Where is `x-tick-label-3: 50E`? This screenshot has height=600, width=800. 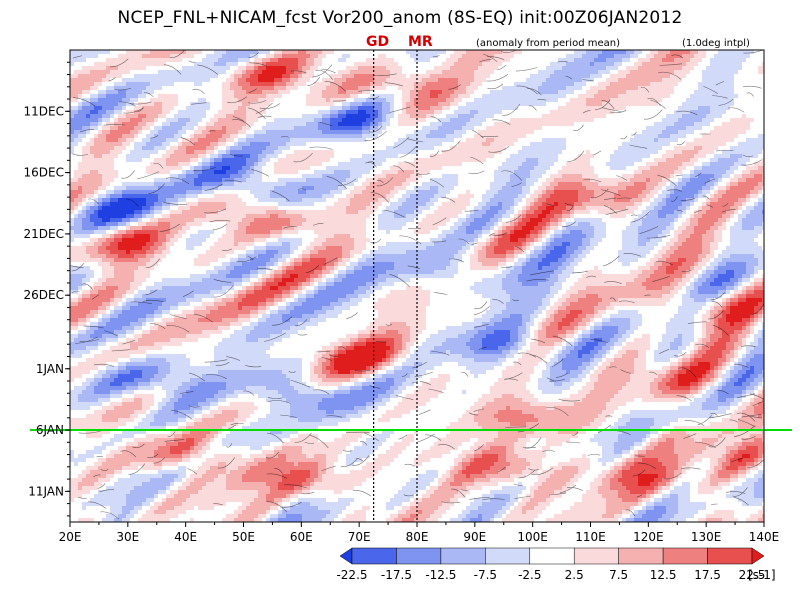
x-tick-label-3: 50E is located at coordinates (243, 537).